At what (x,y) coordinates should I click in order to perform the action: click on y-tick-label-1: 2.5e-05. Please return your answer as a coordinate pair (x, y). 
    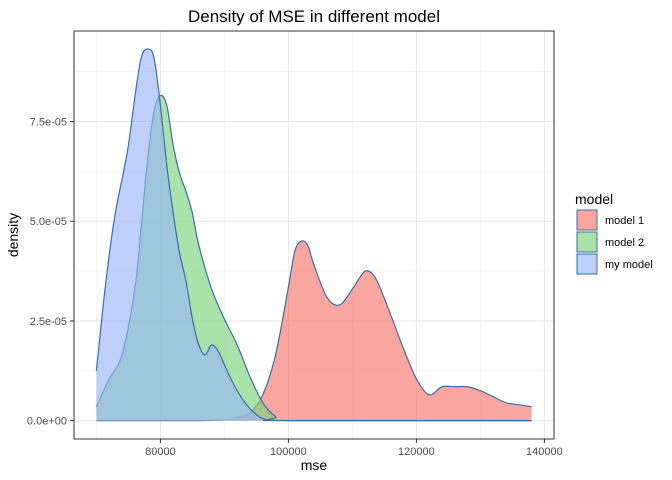
    Looking at the image, I should click on (48, 322).